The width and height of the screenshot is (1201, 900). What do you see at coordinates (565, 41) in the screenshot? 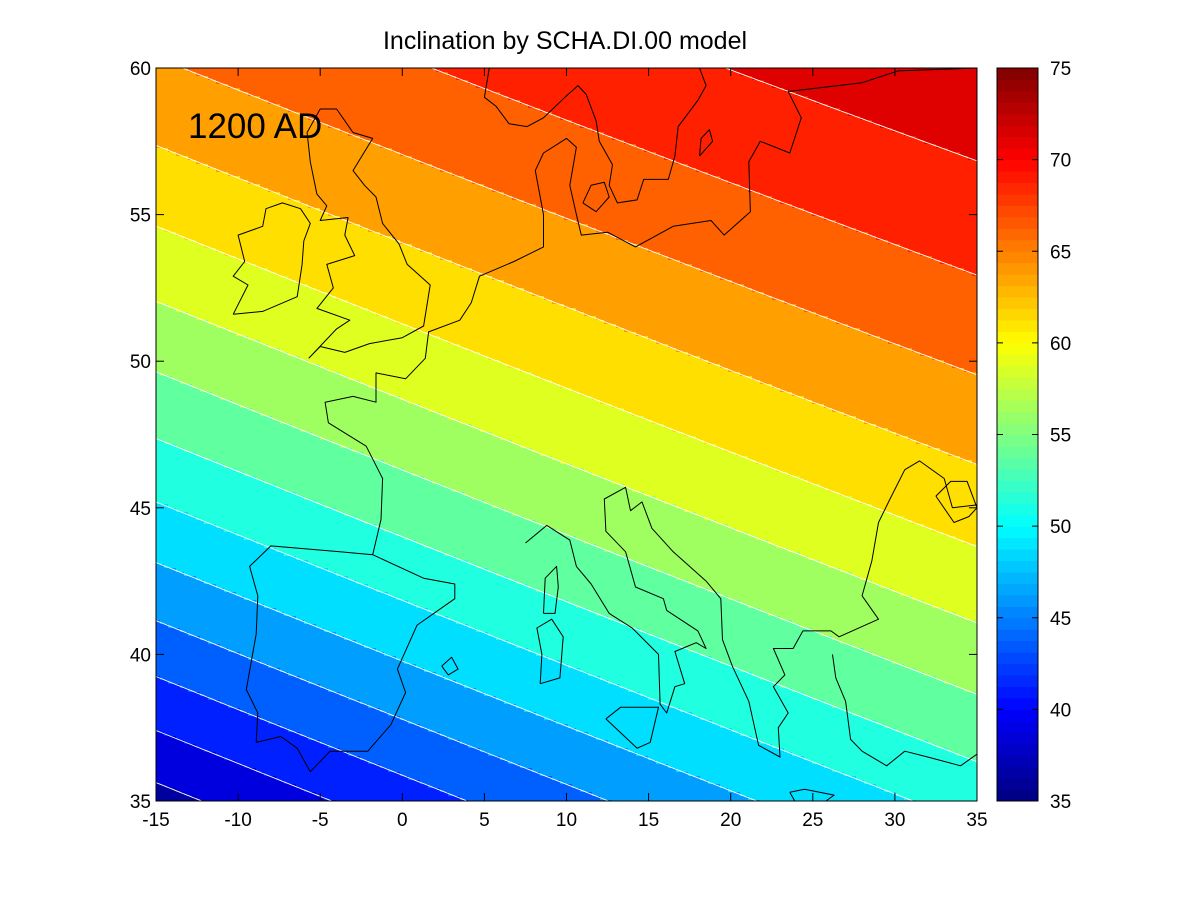
I see `chart-title: Inclination by SCHA.DI.00 model` at bounding box center [565, 41].